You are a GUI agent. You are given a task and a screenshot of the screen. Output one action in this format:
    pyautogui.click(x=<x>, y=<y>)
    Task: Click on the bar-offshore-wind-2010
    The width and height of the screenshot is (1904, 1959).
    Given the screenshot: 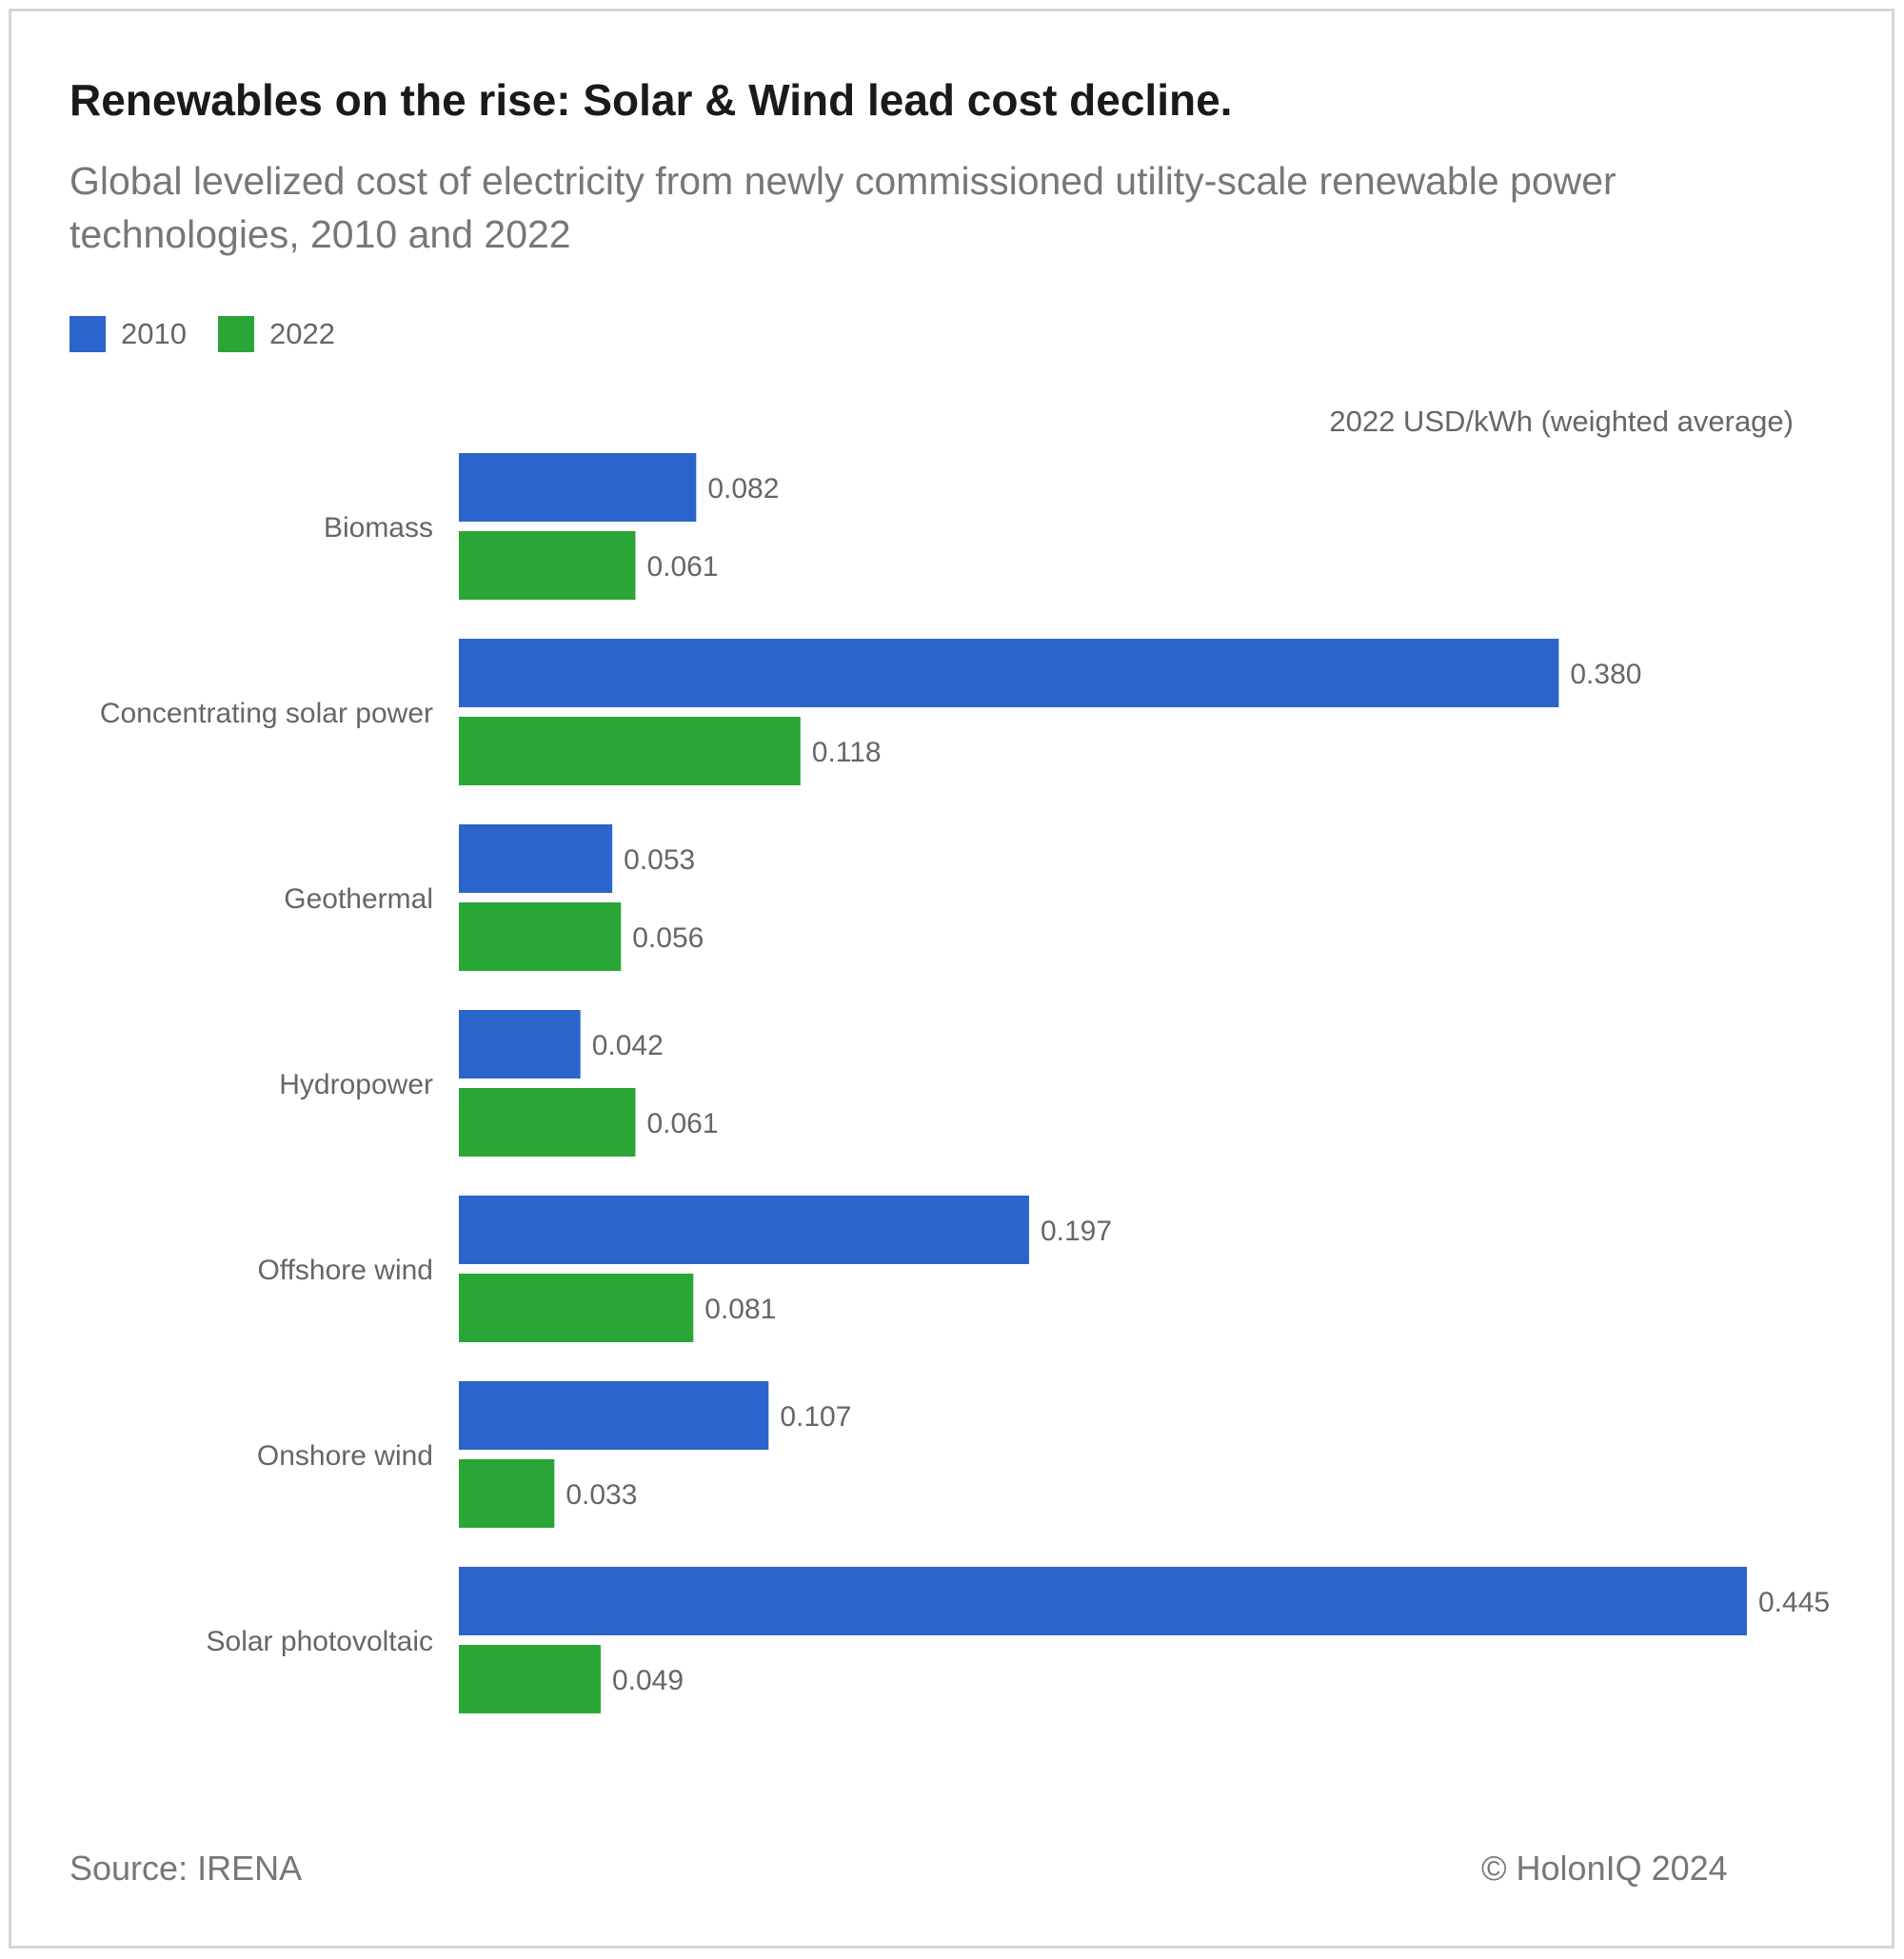 What is the action you would take?
    pyautogui.click(x=744, y=1230)
    